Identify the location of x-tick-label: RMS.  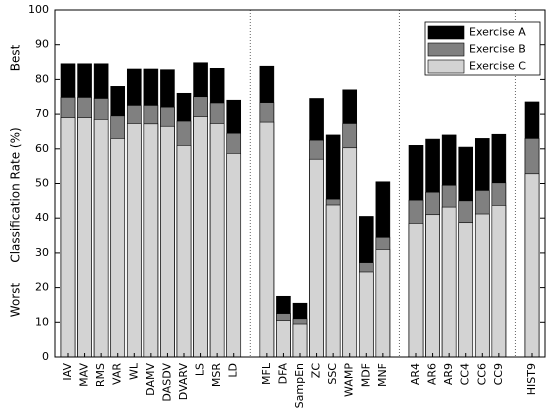
(100, 375).